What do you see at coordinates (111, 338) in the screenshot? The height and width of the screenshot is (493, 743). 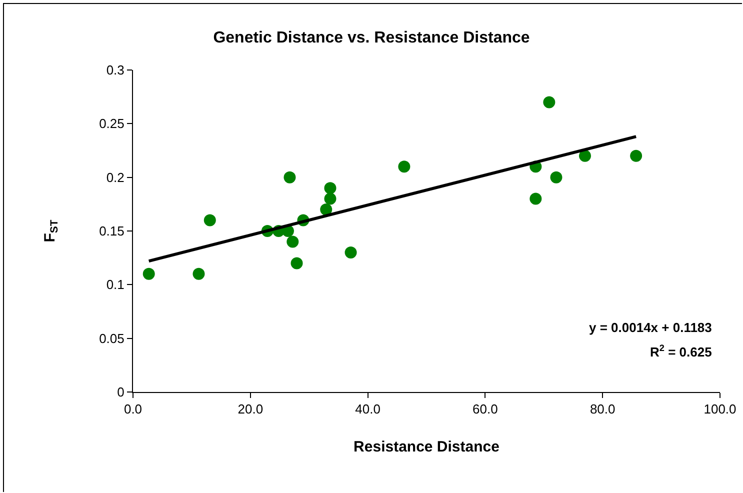 I see `y-tick-label: 0.05` at bounding box center [111, 338].